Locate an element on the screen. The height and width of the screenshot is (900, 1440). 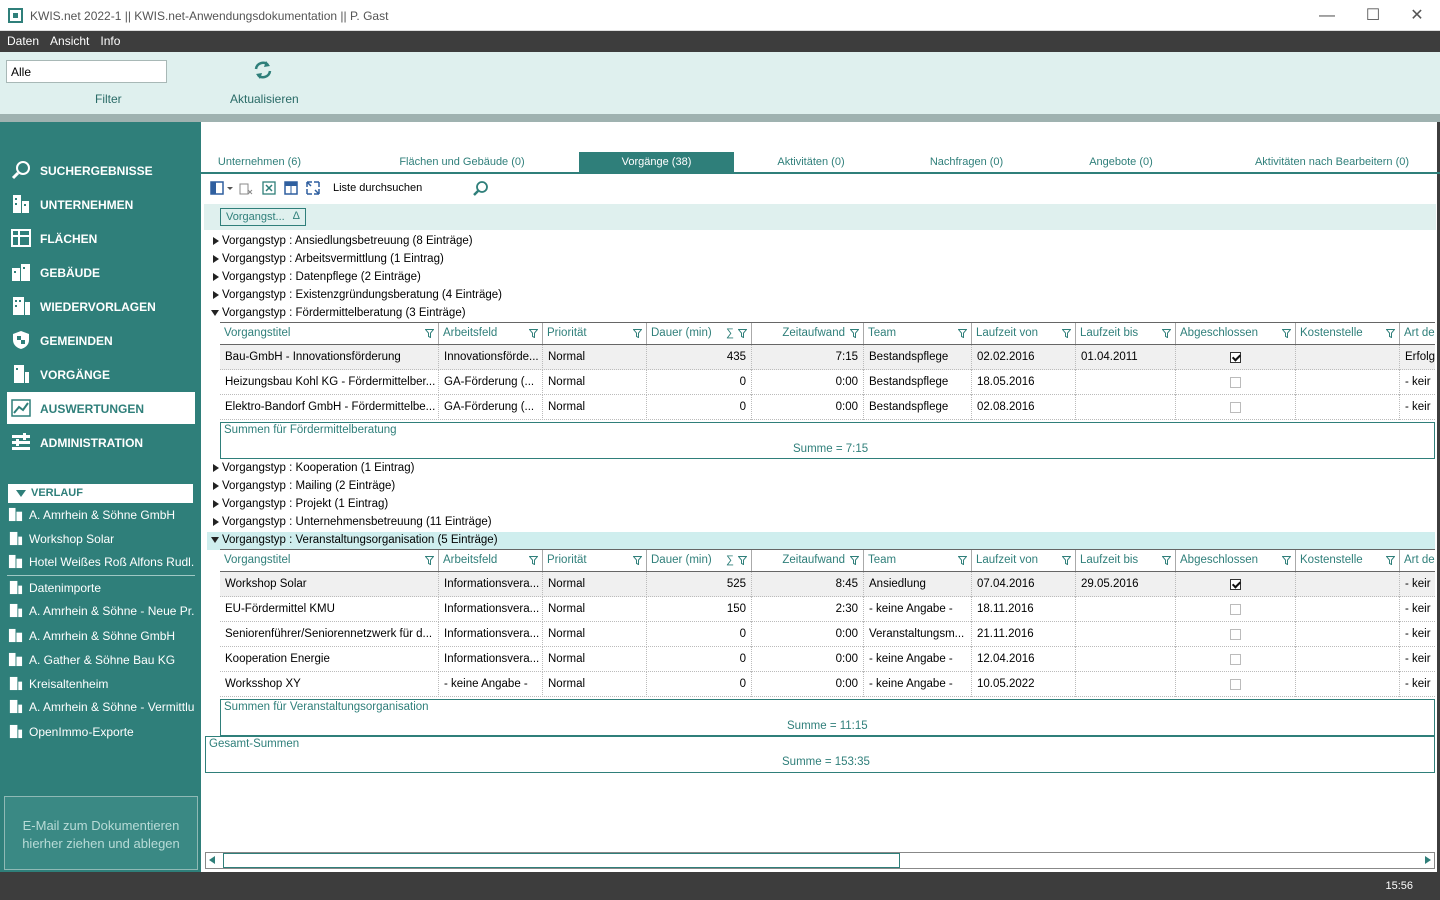
group-row: Vorgangstyp : Projekt (1 Eintrag) is located at coordinates (821, 505).